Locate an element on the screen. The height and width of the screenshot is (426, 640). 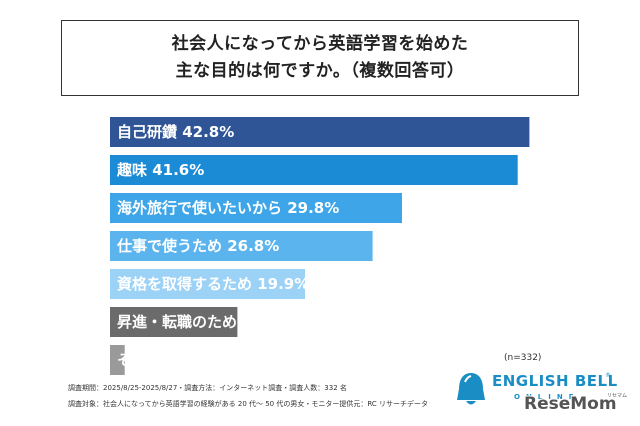
logo-registered-mark: ® is located at coordinates (608, 375).